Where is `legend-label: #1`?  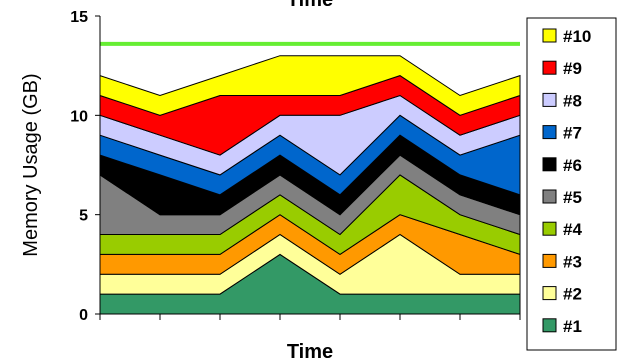 legend-label: #1 is located at coordinates (572, 326).